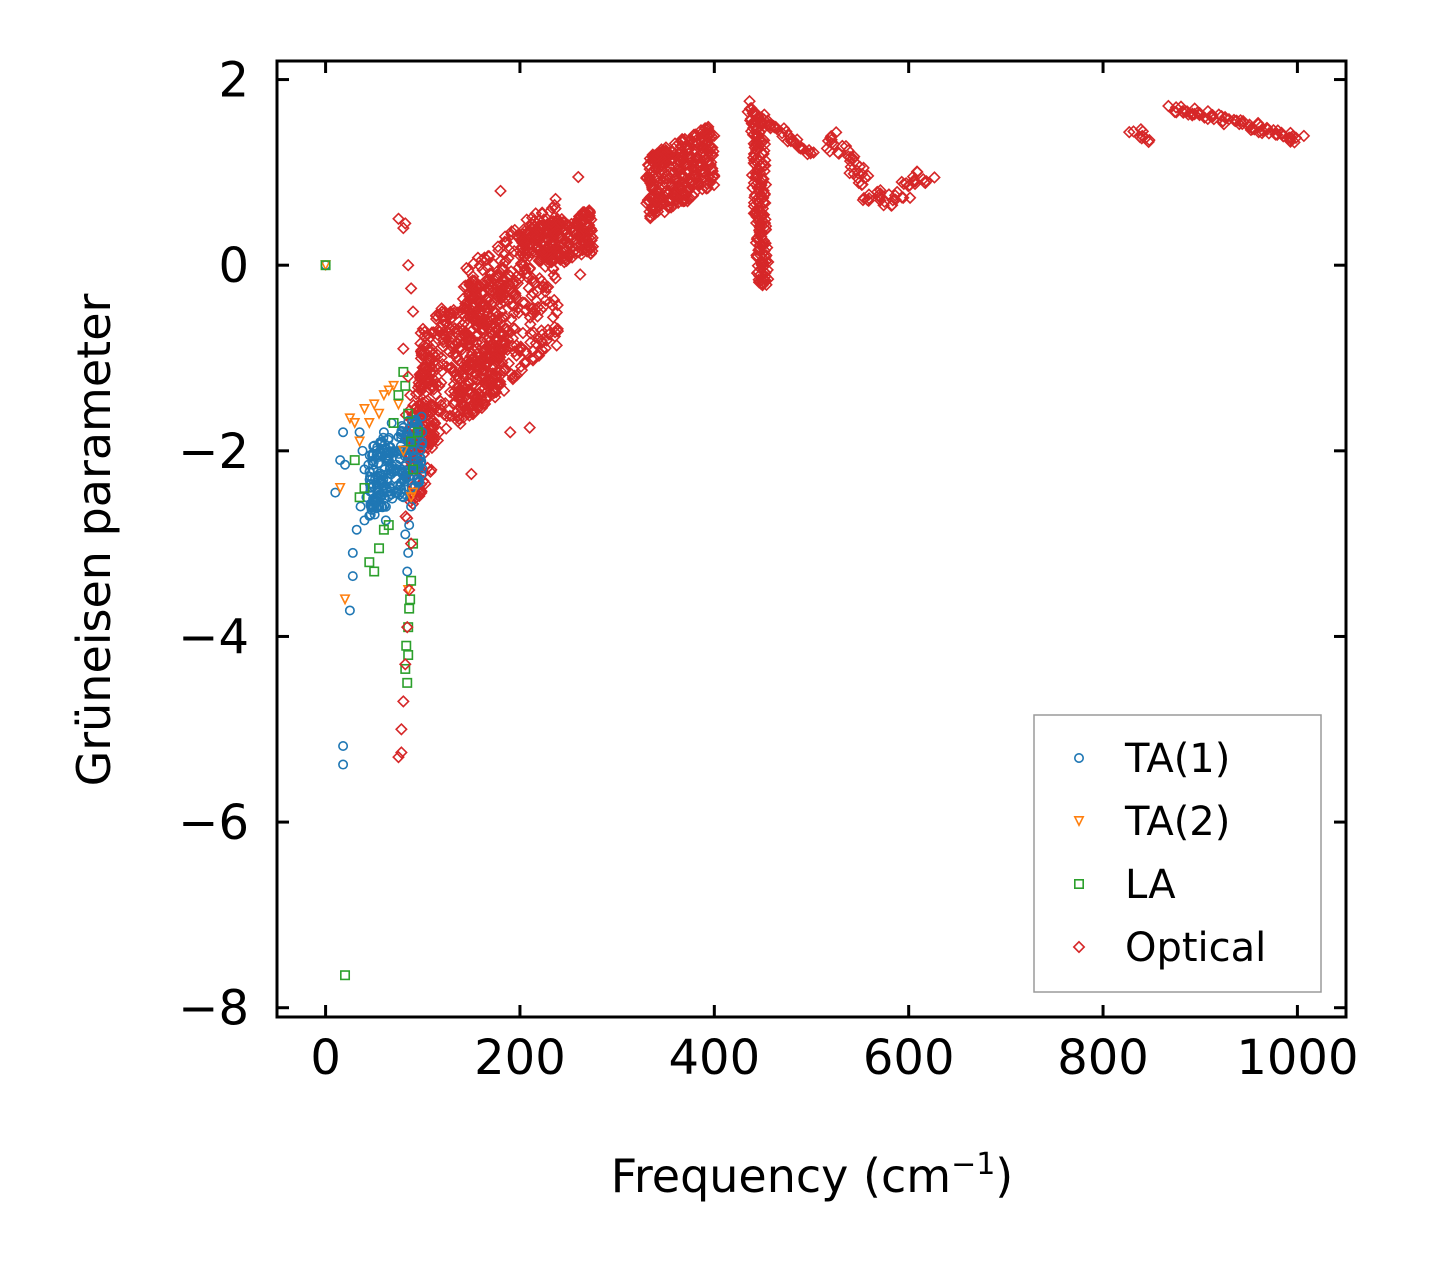 The width and height of the screenshot is (1430, 1270). I want to click on y-axis-label: Grüneisen parameter, so click(94, 539).